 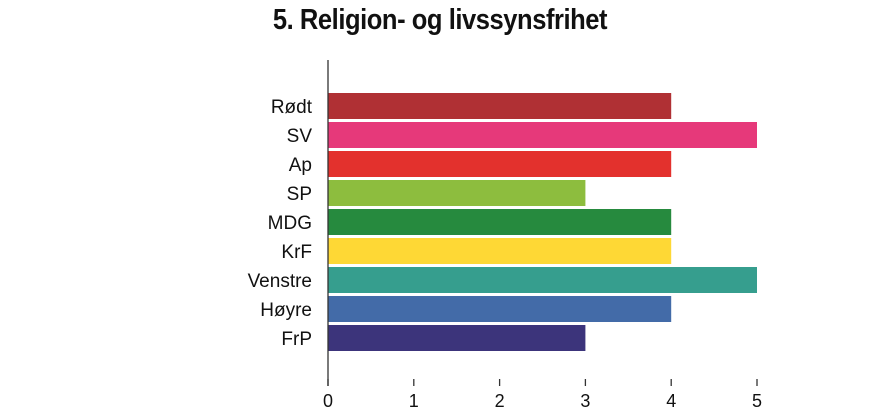 I want to click on bar-venstre, so click(x=542, y=280).